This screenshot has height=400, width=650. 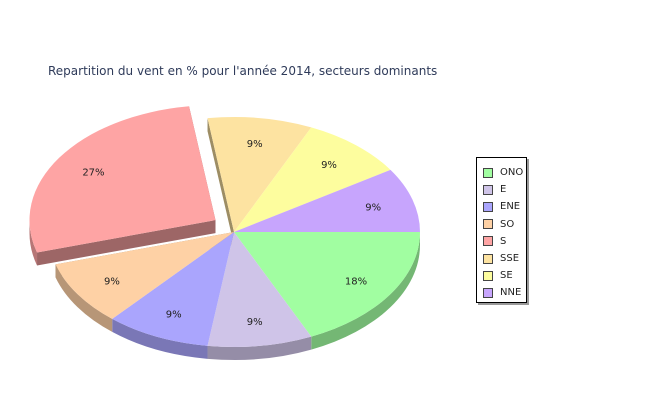 I want to click on legend: ONO E ENE SO S SSE SE NNE, so click(x=501, y=230).